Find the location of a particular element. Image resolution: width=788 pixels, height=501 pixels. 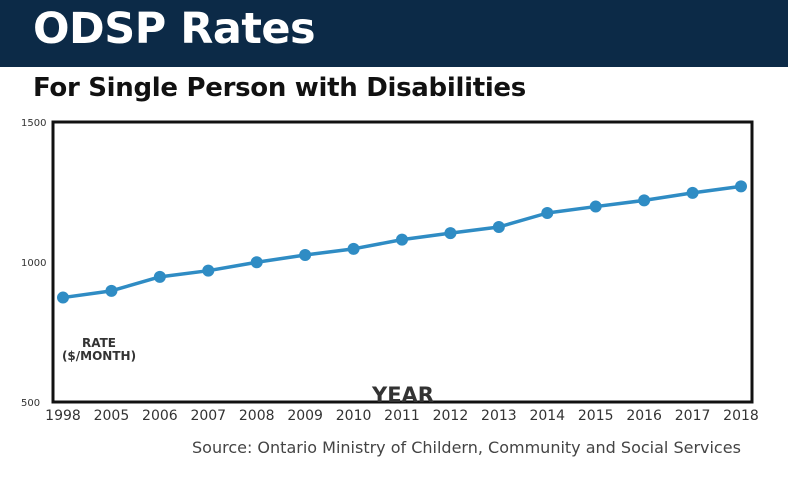

x-tick-label: 2014 is located at coordinates (547, 416).